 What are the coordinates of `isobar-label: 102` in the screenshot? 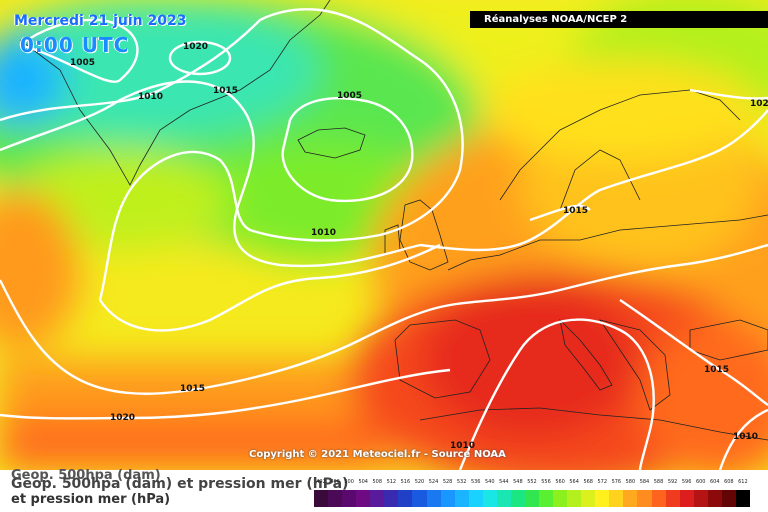 It's located at (759, 104).